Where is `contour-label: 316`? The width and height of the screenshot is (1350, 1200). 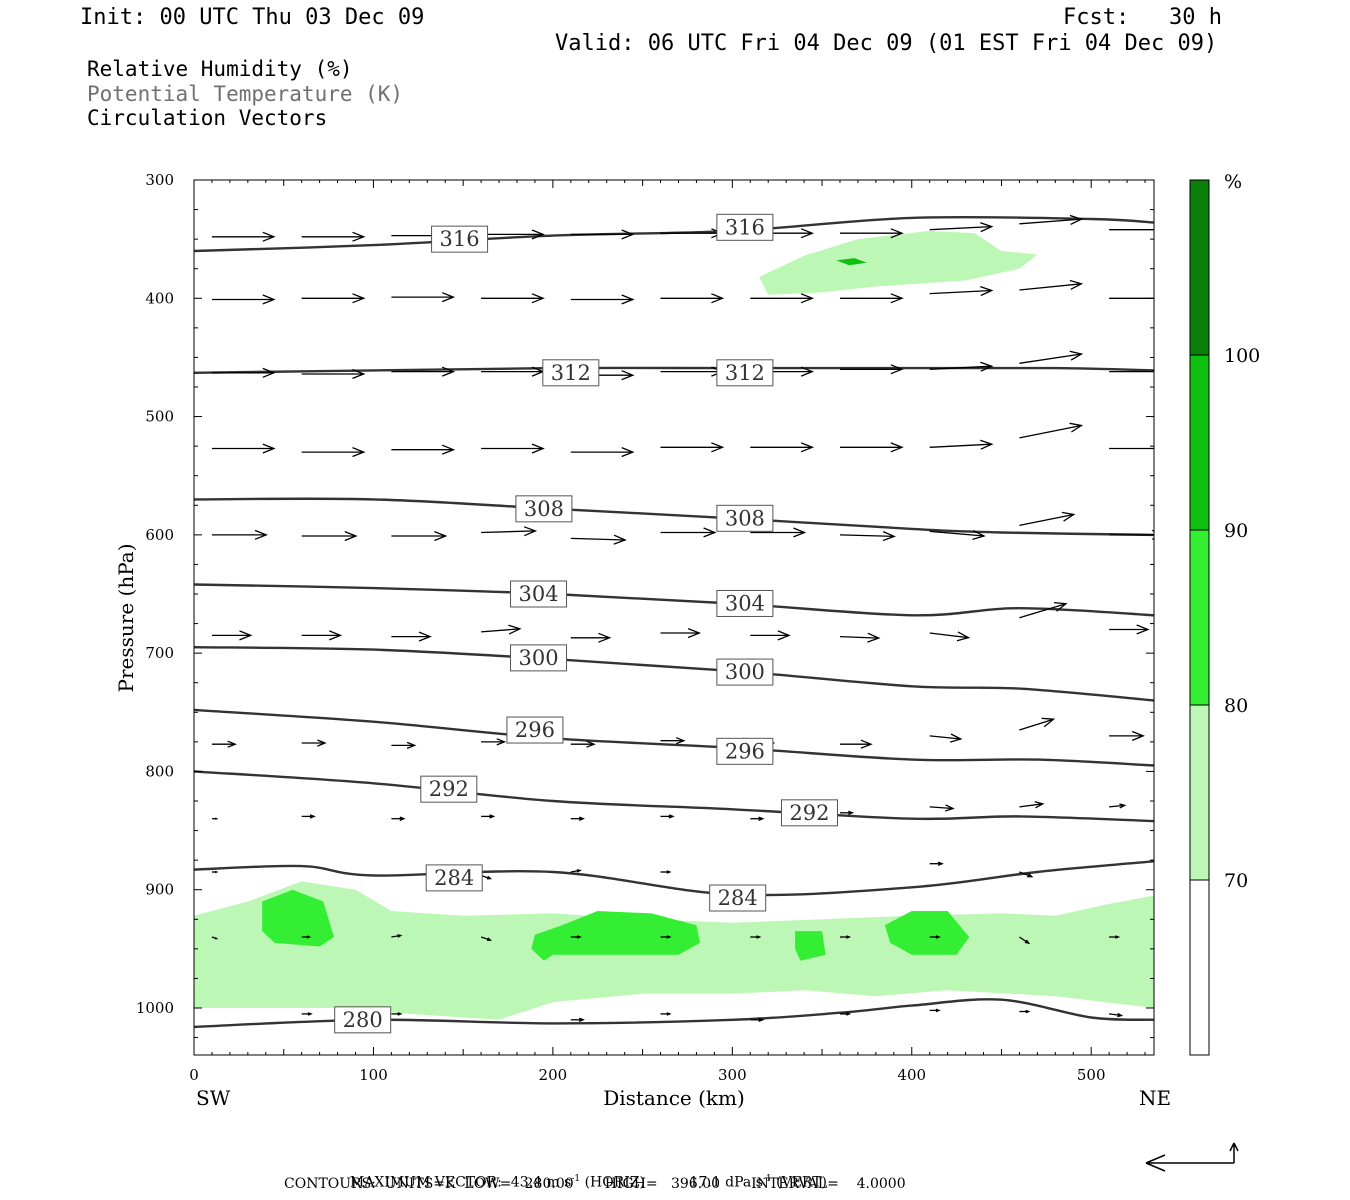
contour-label: 316 is located at coordinates (745, 227).